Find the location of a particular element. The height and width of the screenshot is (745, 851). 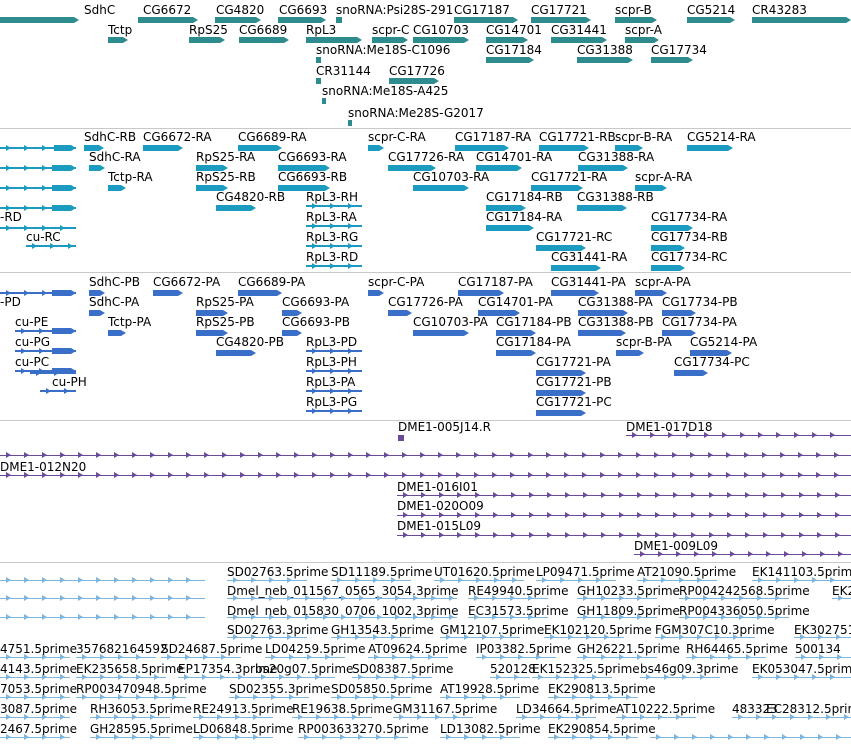

feature-label: CG6689-PA is located at coordinates (272, 282).